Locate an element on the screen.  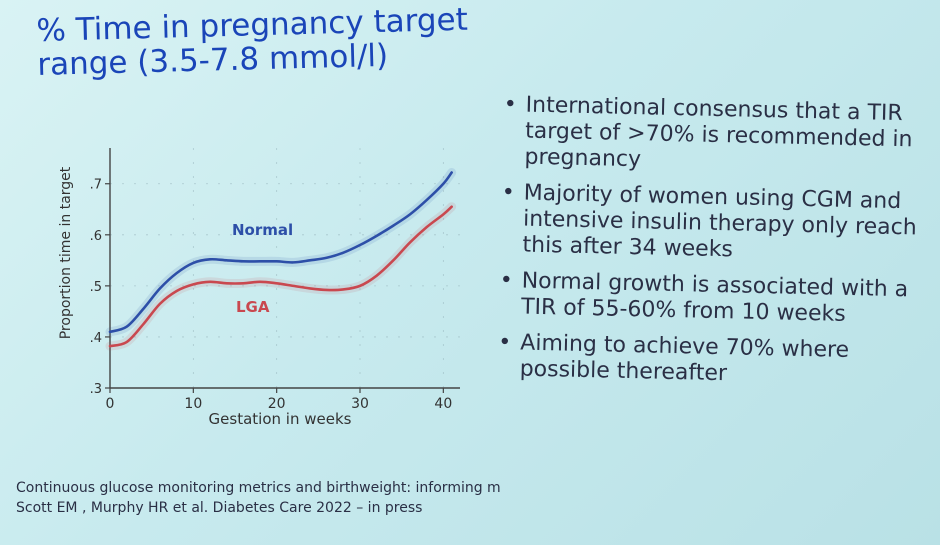
x-tick-label-3: 30 is located at coordinates (360, 404).